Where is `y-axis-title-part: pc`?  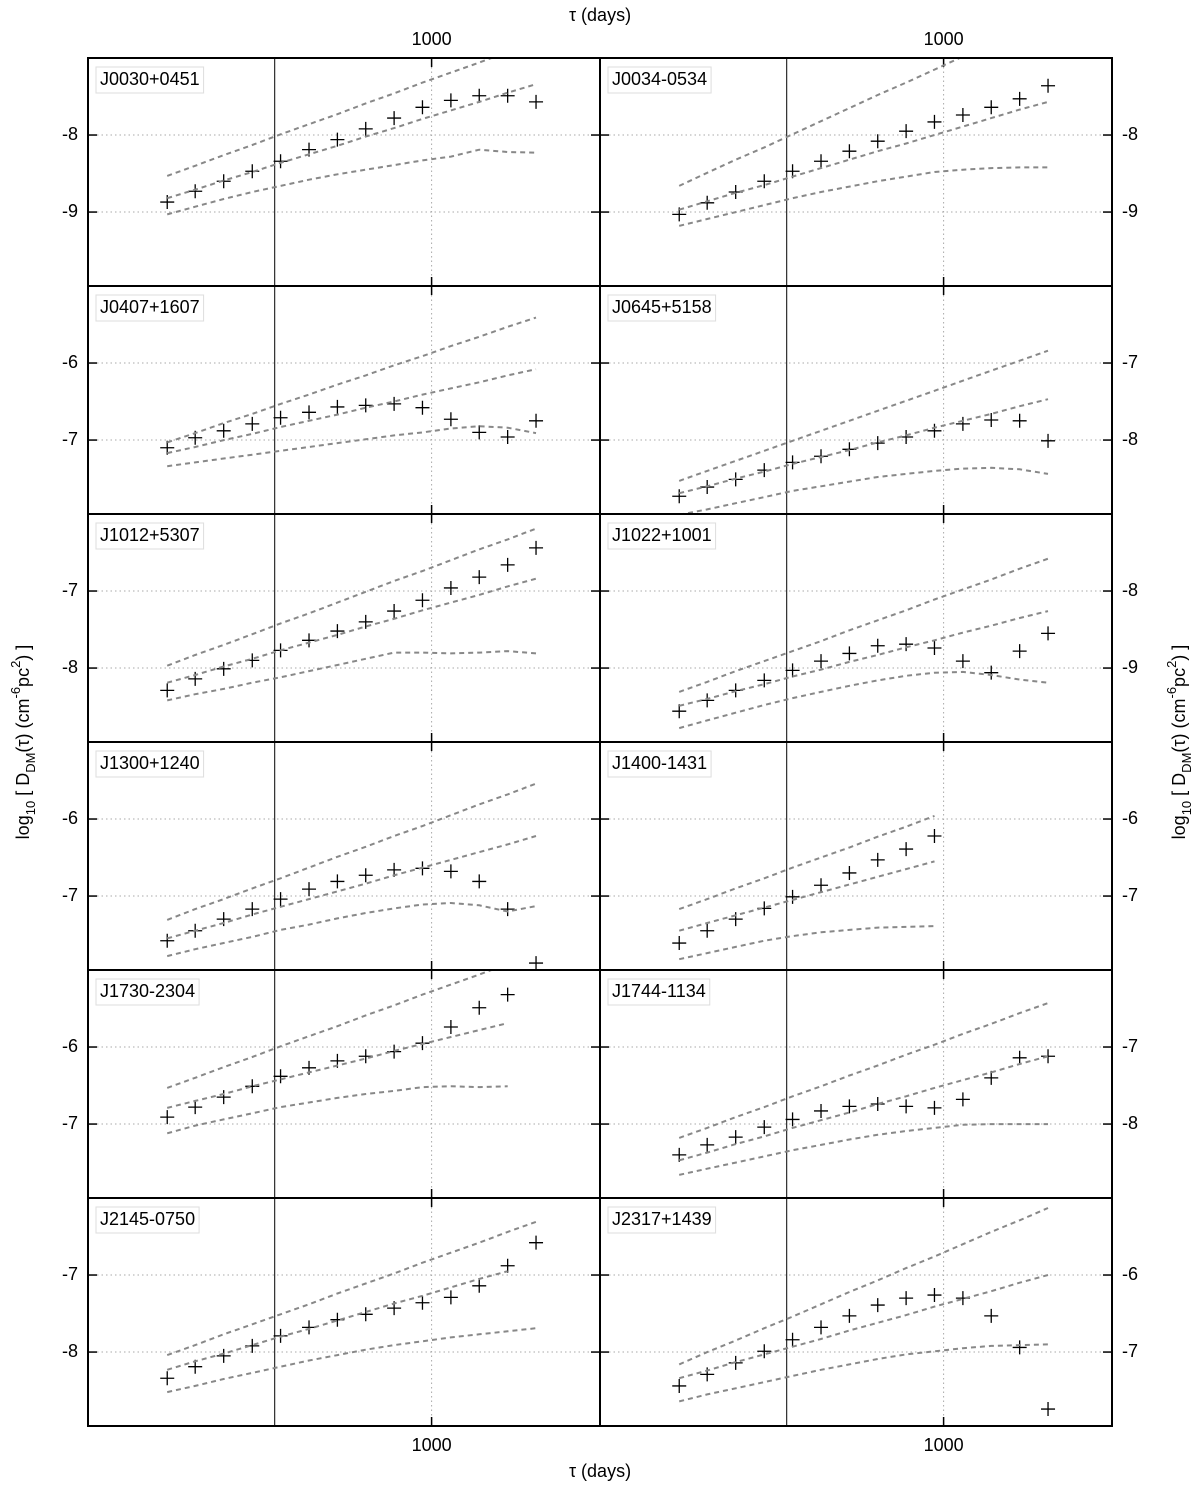
y-axis-title-part: pc is located at coordinates (23, 677).